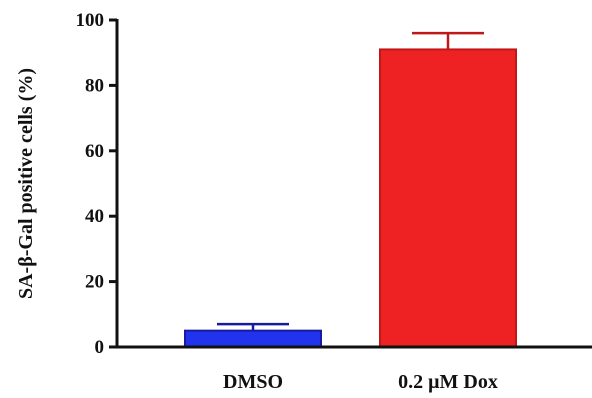 The width and height of the screenshot is (592, 398). Describe the element at coordinates (94, 85) in the screenshot. I see `y-tick-label: 80` at that location.